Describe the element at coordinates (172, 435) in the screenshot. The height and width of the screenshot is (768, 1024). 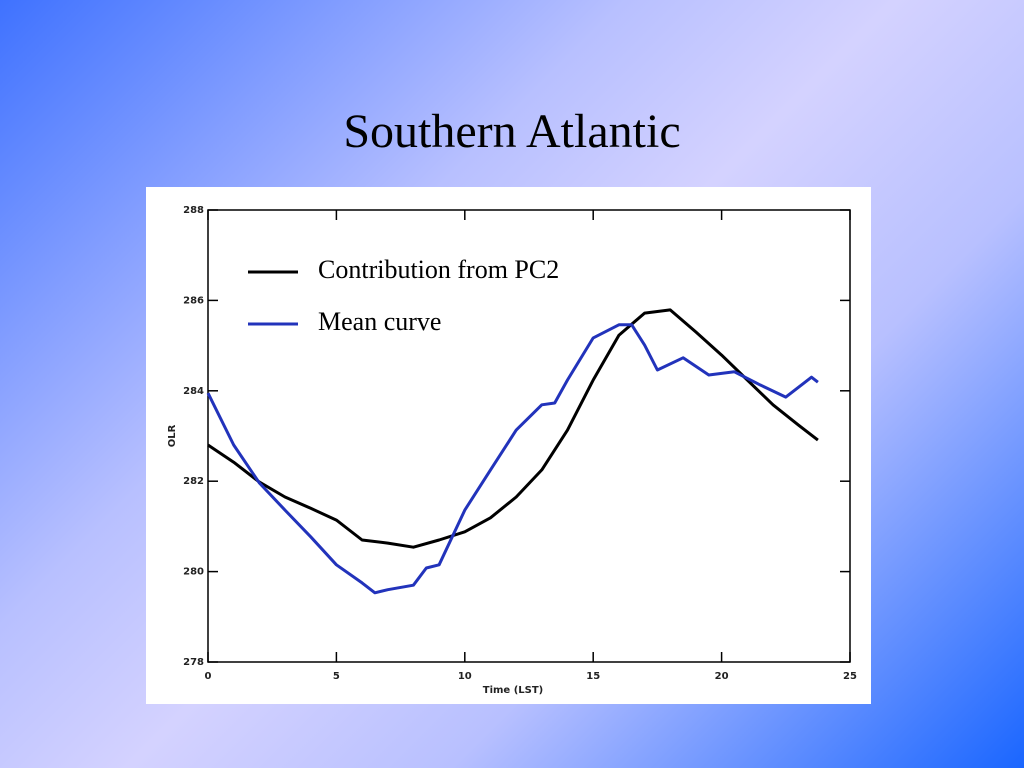
I see `y-axis-label: OLR` at that location.